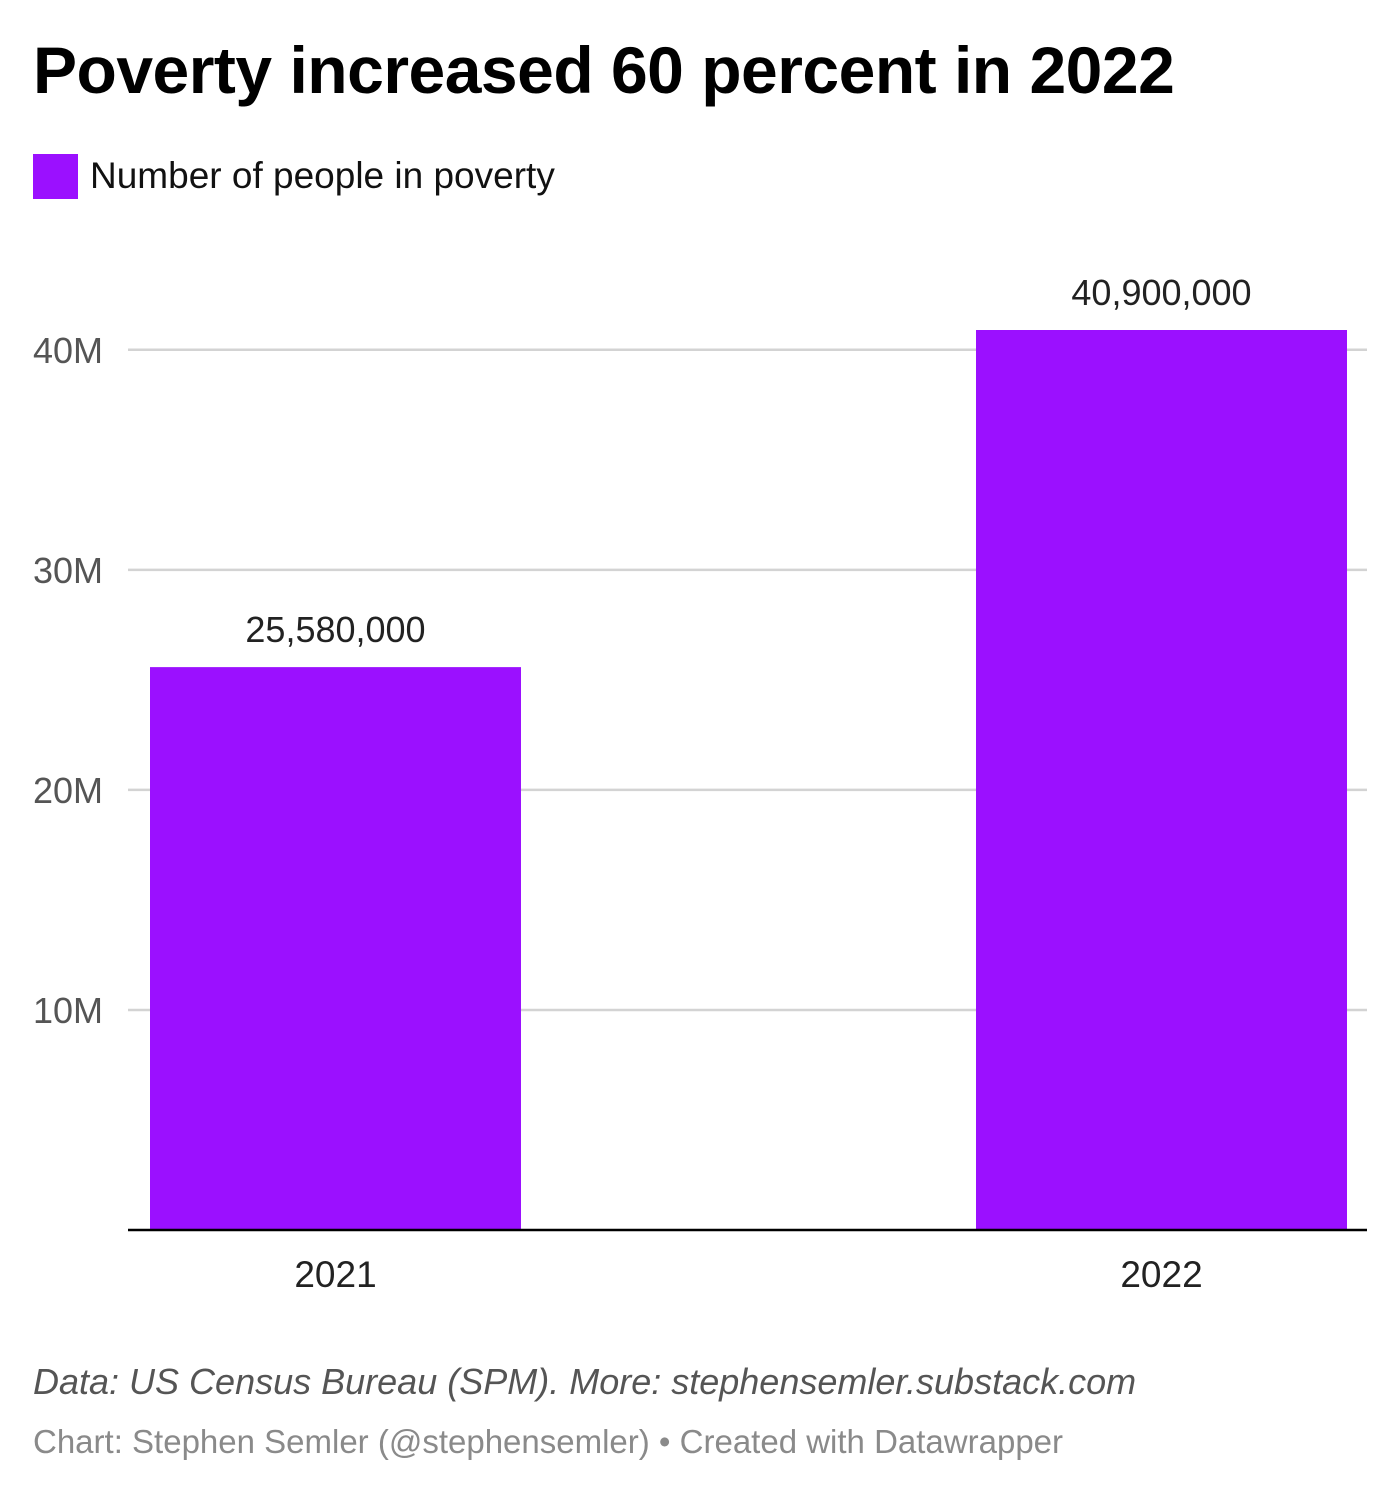 The width and height of the screenshot is (1400, 1498). Describe the element at coordinates (335, 629) in the screenshot. I see `bar-value-label: 25,580,000` at that location.